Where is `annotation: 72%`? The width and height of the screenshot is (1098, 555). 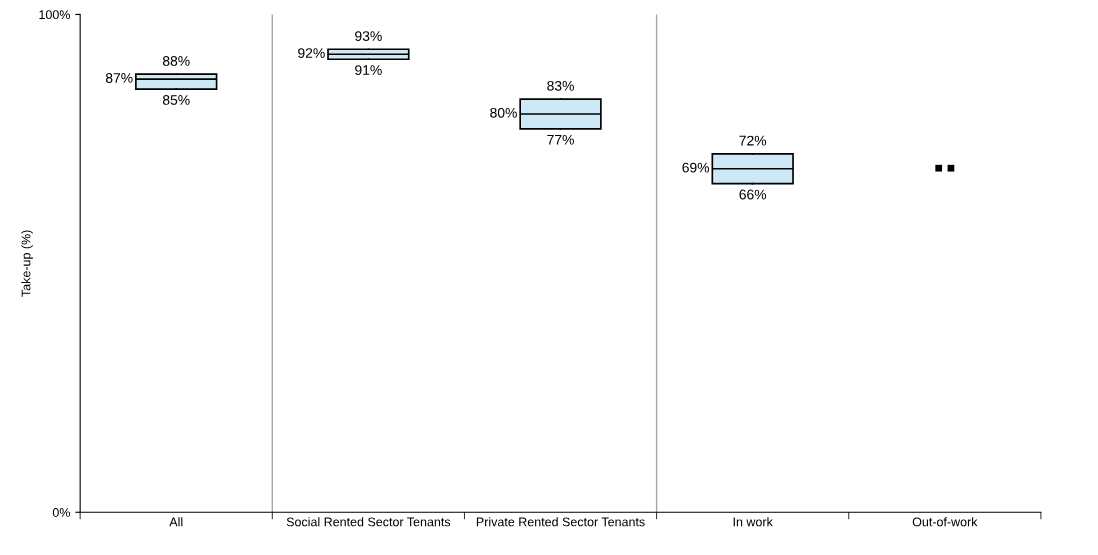
annotation: 72% is located at coordinates (753, 140).